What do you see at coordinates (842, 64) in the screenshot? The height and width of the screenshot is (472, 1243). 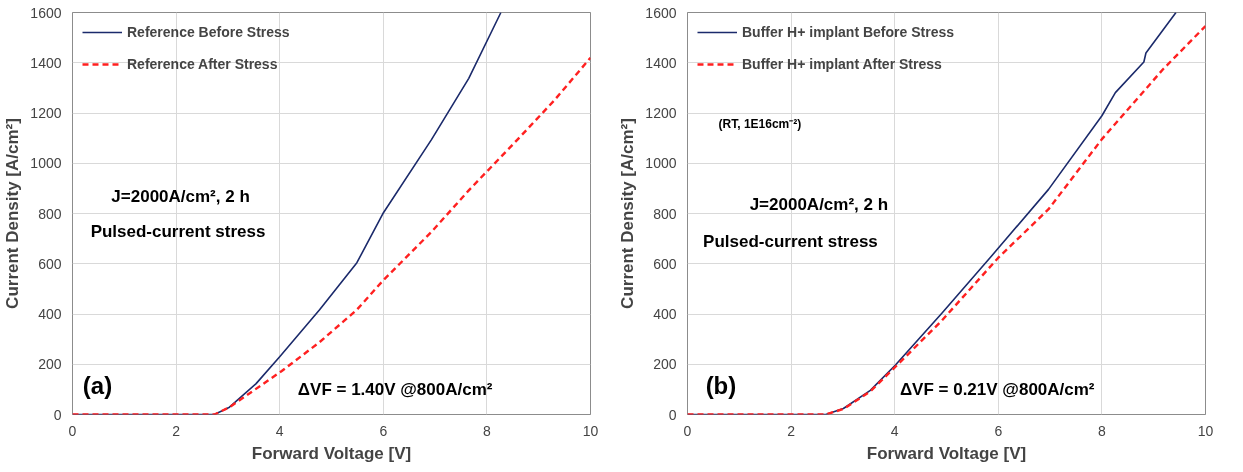 I see `legend-label: Buffer H+ implant After Stress` at bounding box center [842, 64].